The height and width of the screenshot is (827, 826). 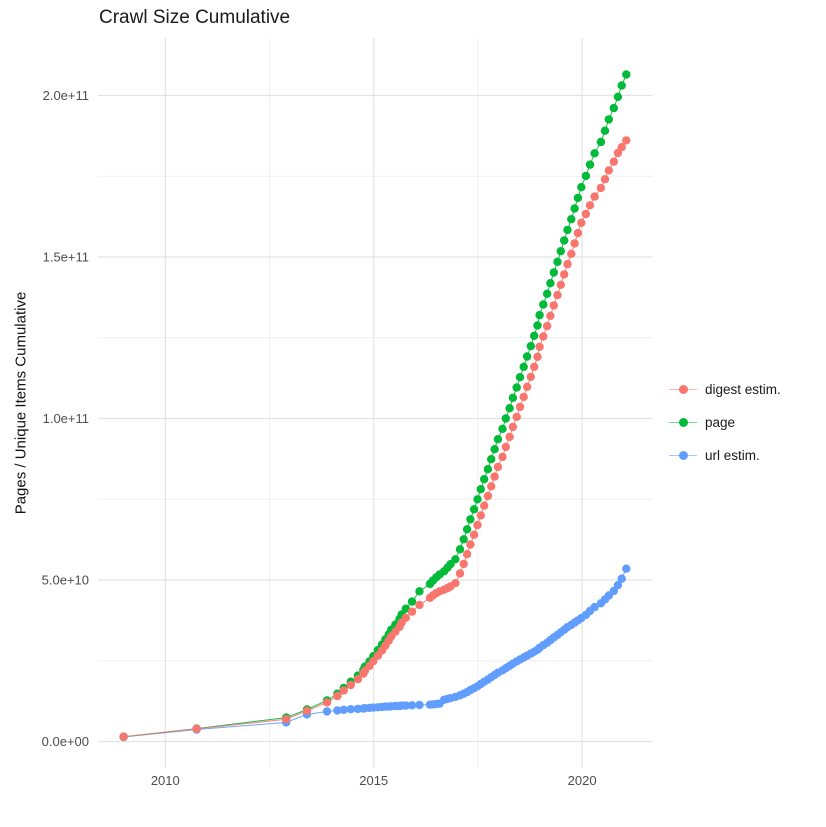 What do you see at coordinates (683, 455) in the screenshot?
I see `legend-key-url-icon` at bounding box center [683, 455].